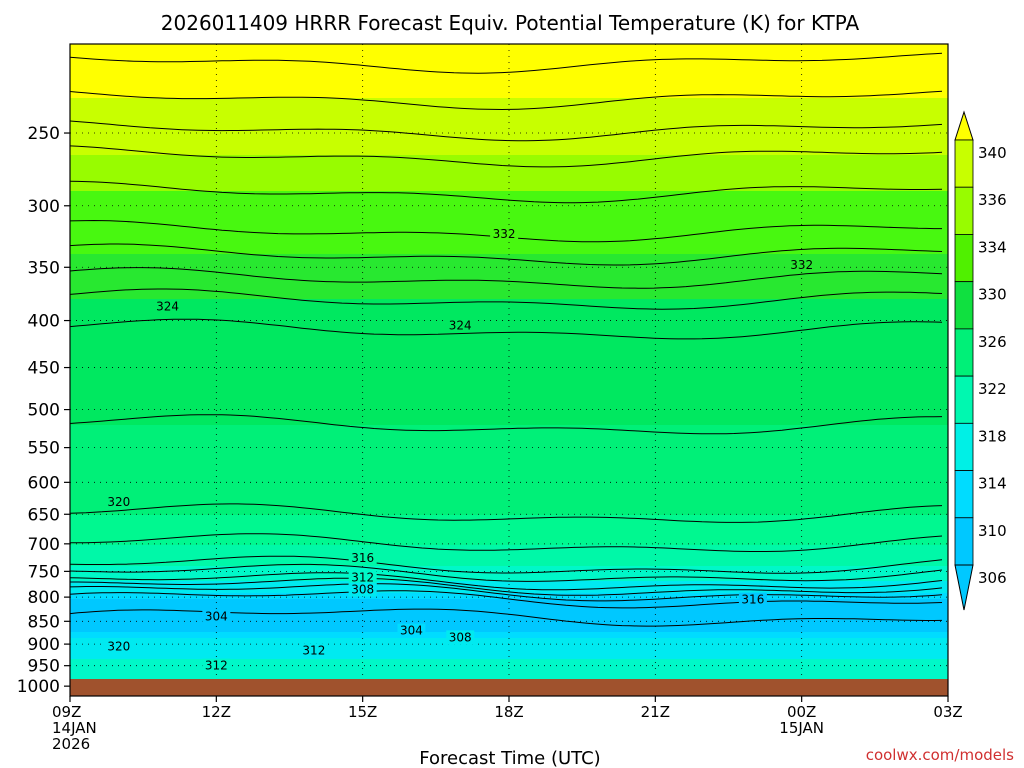  I want to click on colorbar-label: 340, so click(992, 153).